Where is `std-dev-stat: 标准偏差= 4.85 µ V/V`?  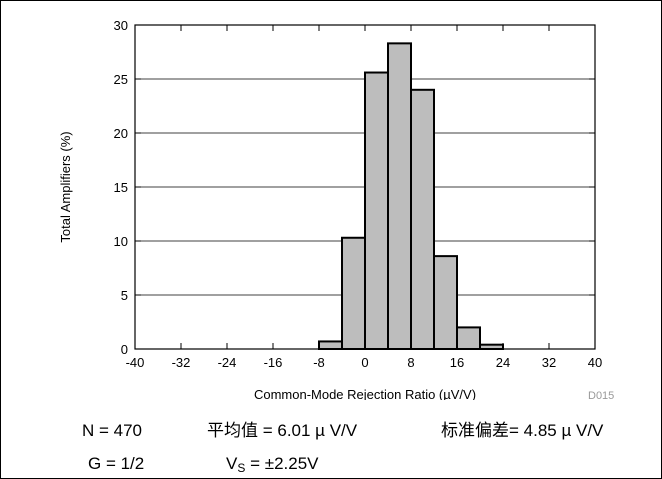
std-dev-stat: 标准偏差= 4.85 µ V/V is located at coordinates (522, 431).